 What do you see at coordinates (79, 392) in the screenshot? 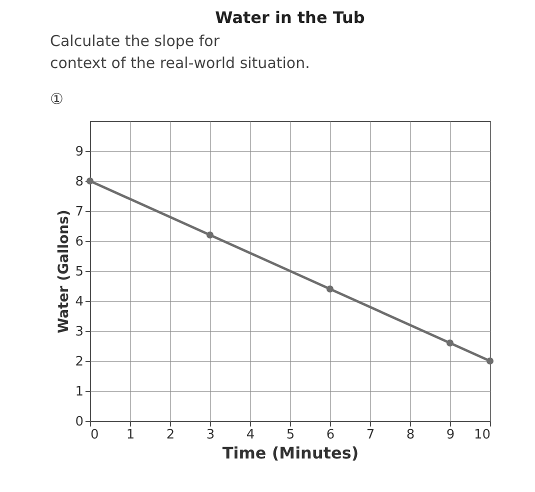
I see `y-tick-label: 1` at bounding box center [79, 392].